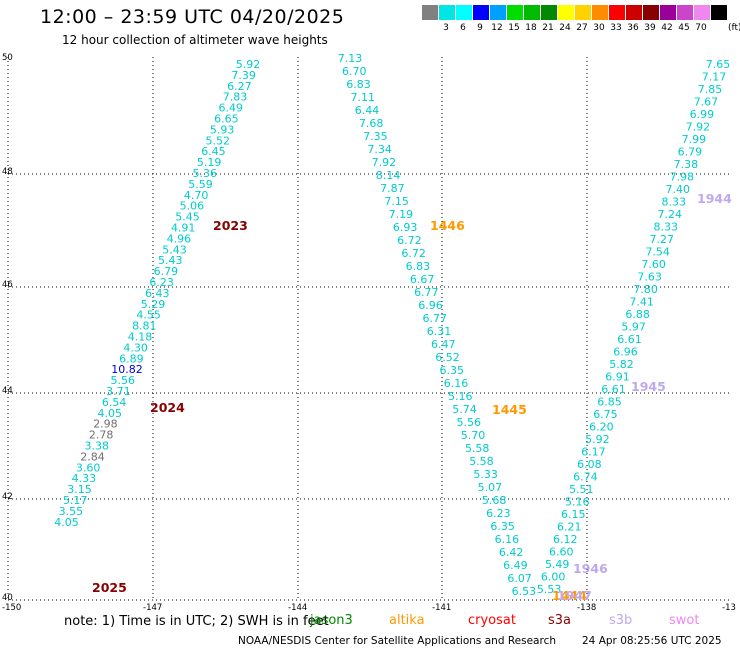 This screenshot has width=740, height=650. Describe the element at coordinates (670, 214) in the screenshot. I see `swh-value: 7.24` at that location.